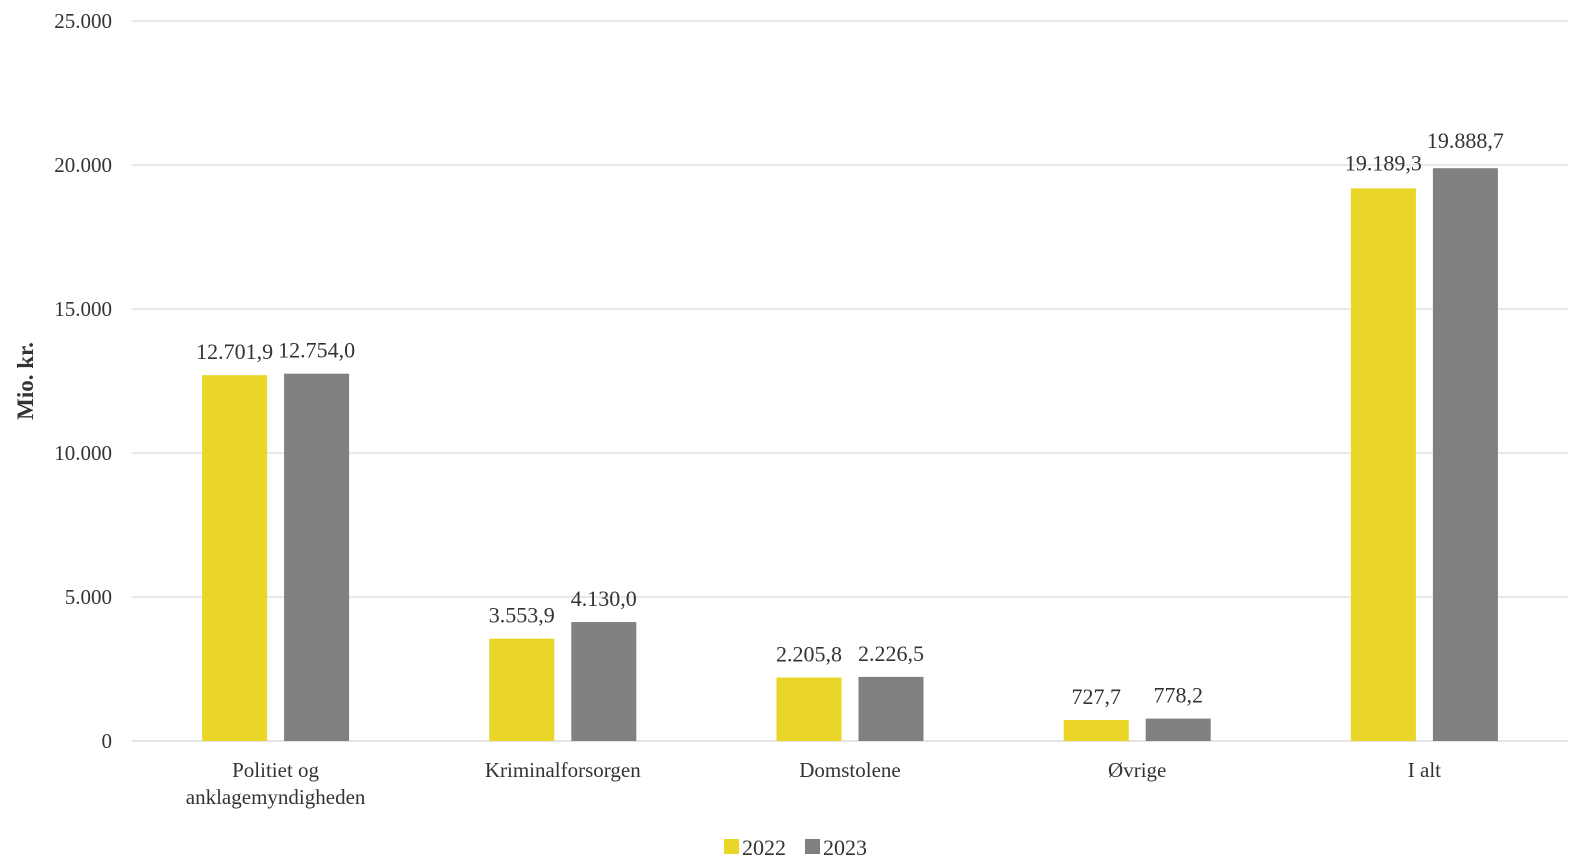 This screenshot has height=862, width=1579. I want to click on y-tick-label: 5.000, so click(88, 597).